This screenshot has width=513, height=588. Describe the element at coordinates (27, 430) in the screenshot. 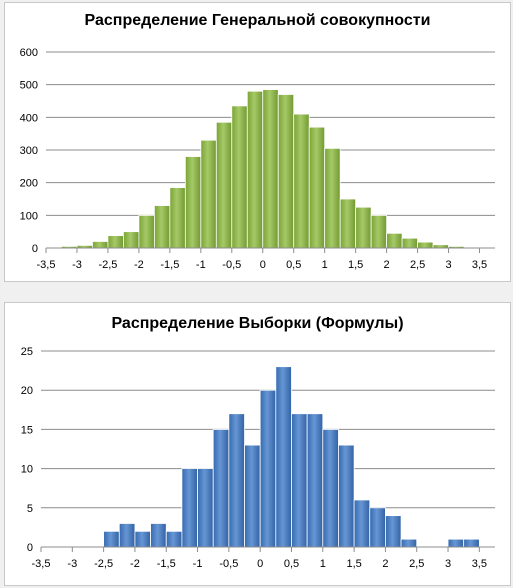

I see `y-tick-label: 15` at that location.